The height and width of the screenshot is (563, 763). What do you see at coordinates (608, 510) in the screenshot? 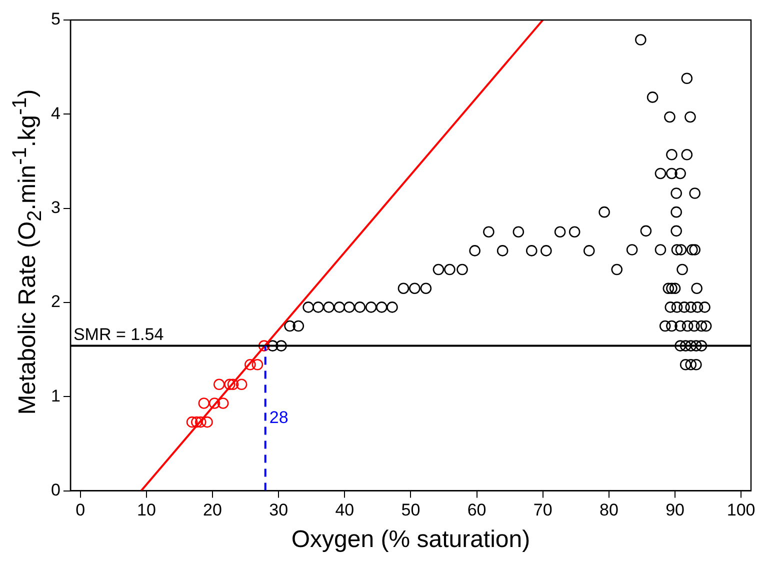
I see `x-tick-label: 80` at bounding box center [608, 510].